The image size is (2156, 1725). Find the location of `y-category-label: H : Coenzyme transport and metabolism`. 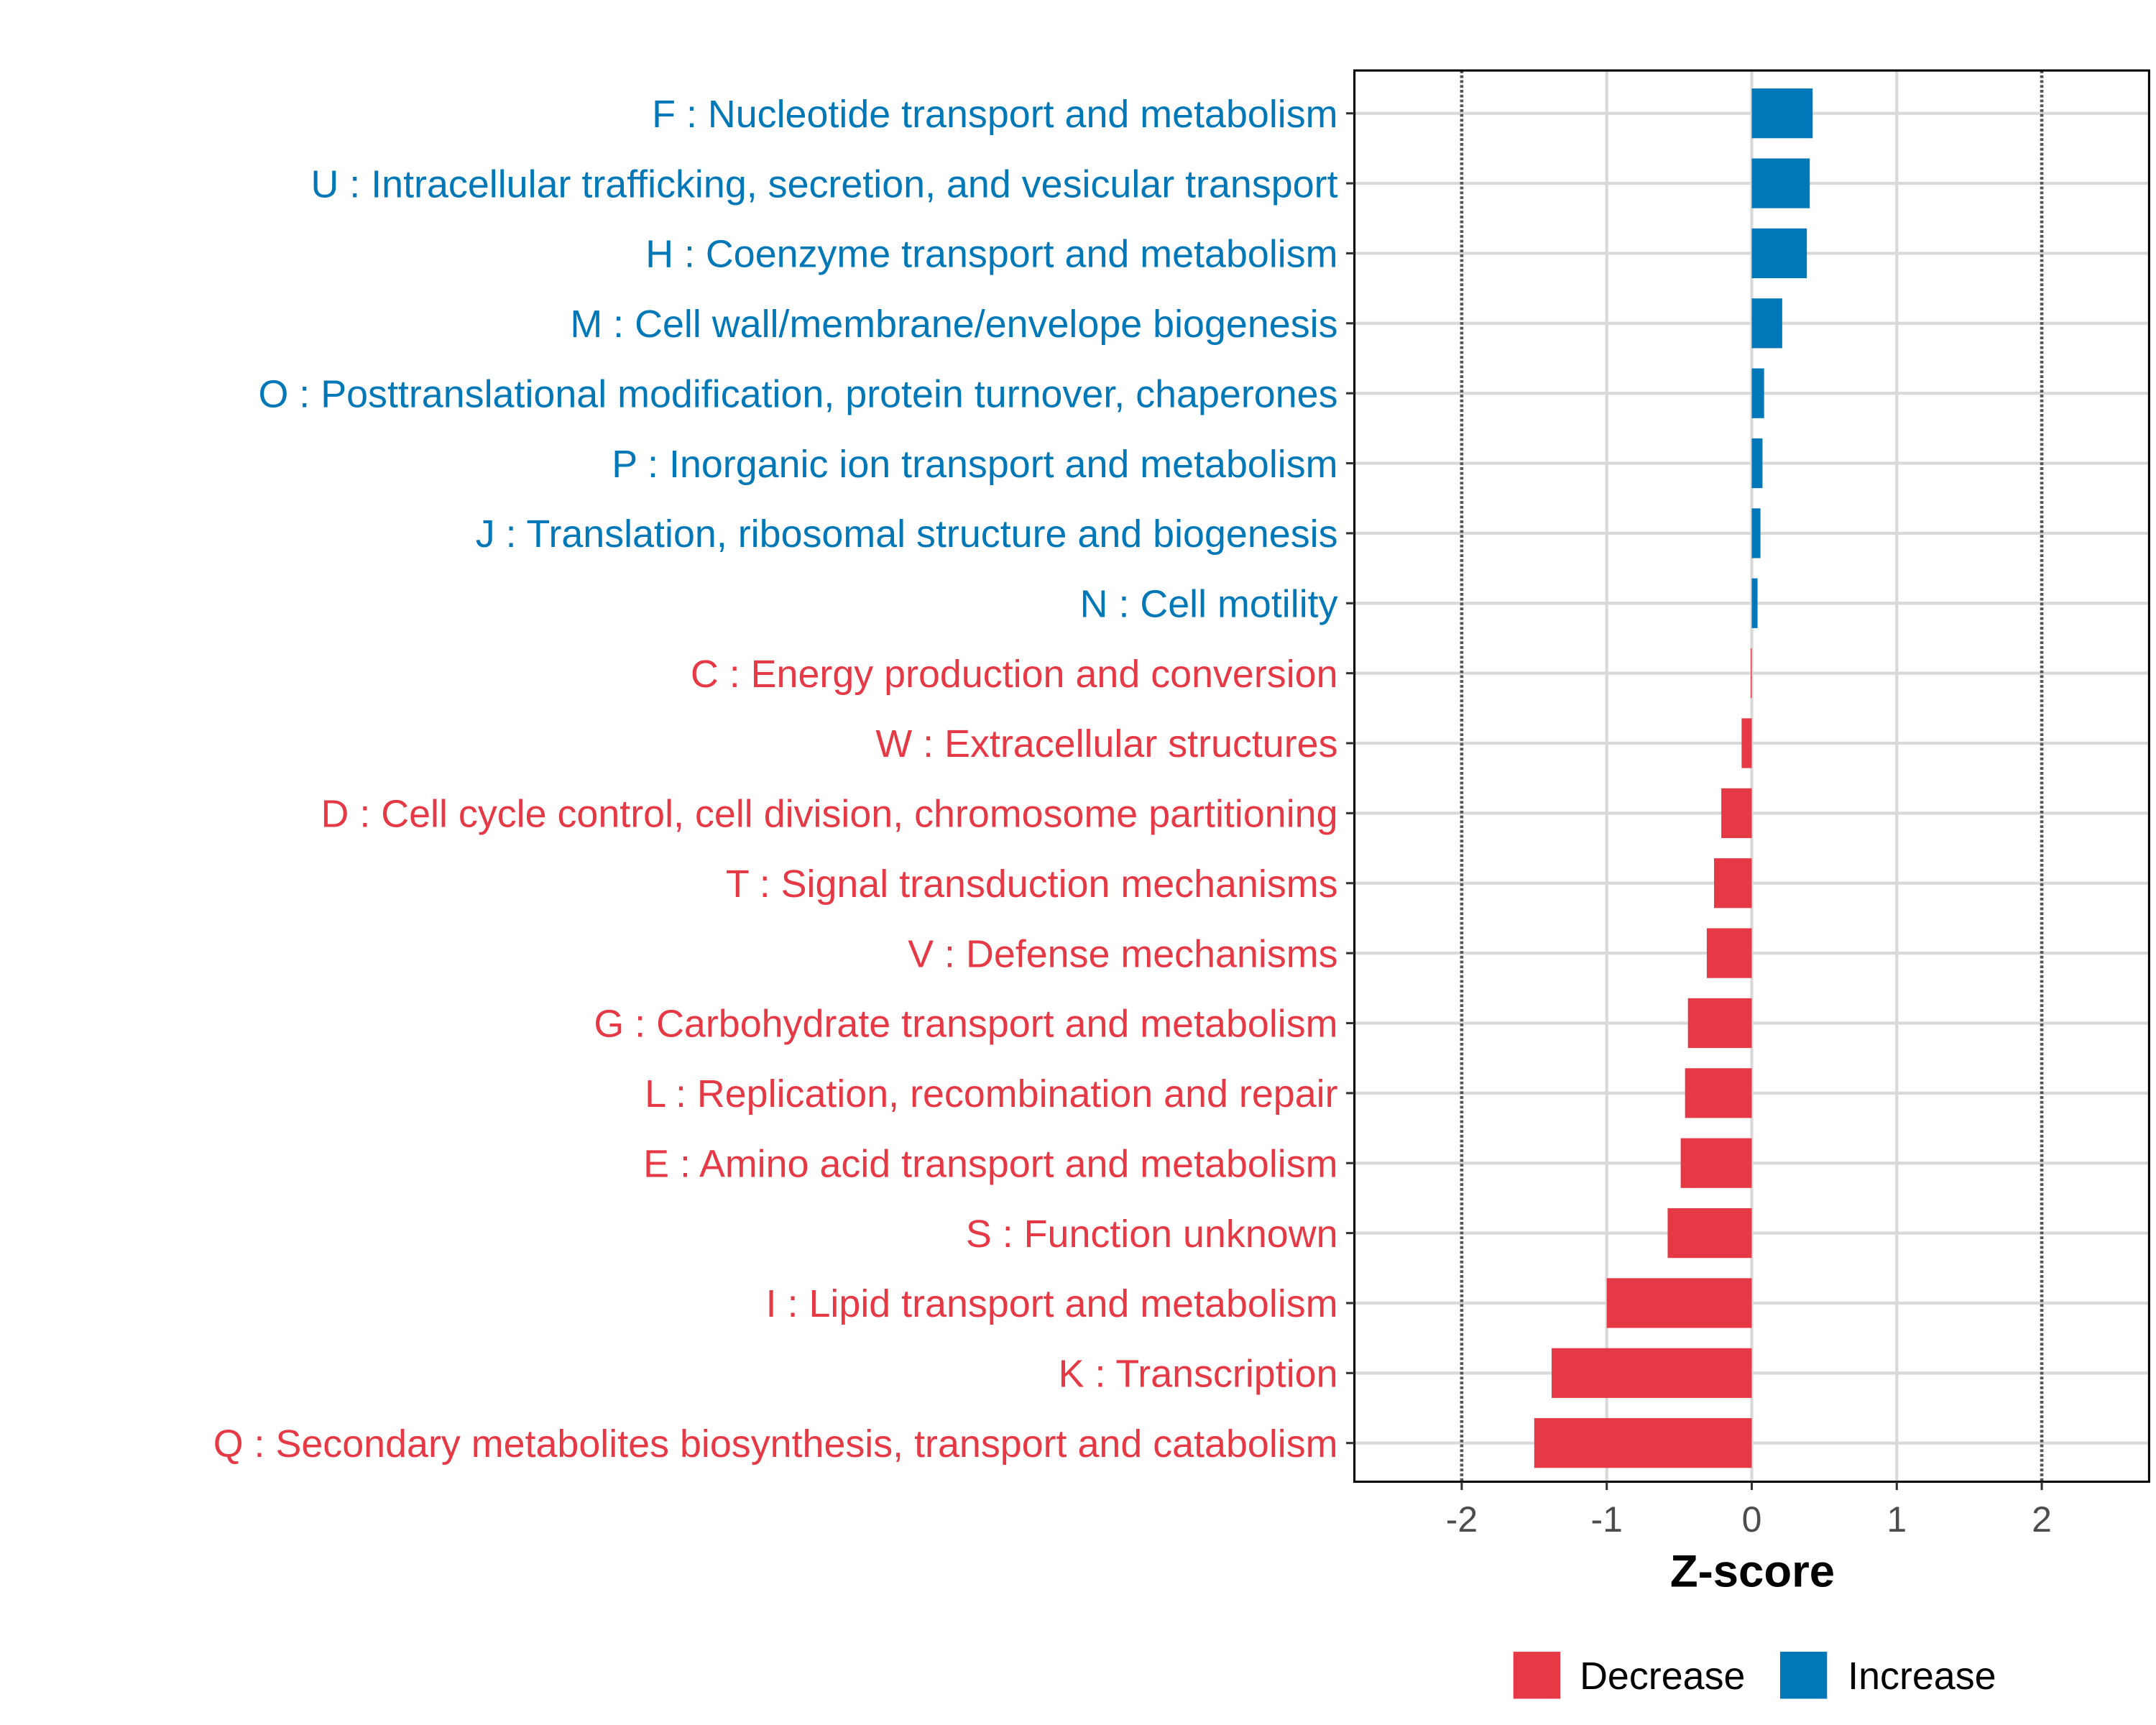

y-category-label: H : Coenzyme transport and metabolism is located at coordinates (991, 254).